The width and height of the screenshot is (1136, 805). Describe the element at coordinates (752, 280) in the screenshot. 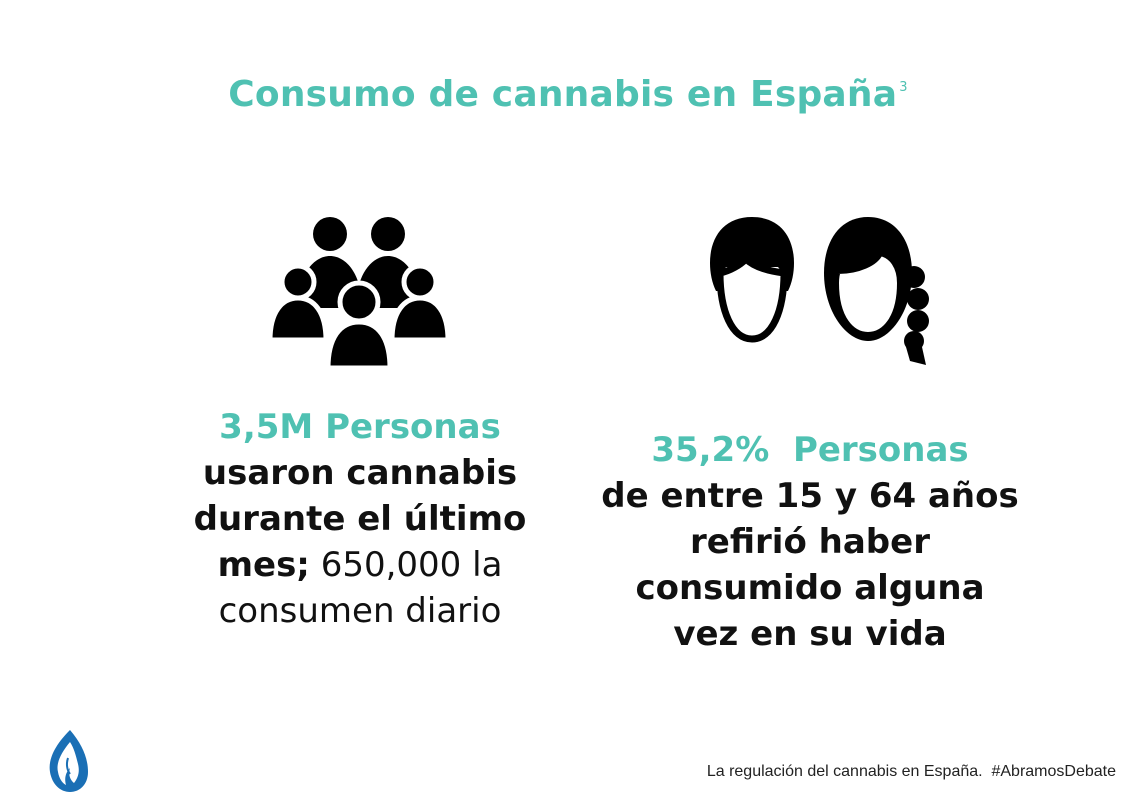

I see `man-head-icon` at that location.